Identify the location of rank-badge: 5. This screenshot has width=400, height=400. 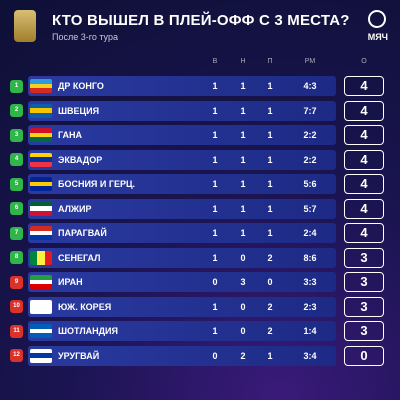
(16, 184).